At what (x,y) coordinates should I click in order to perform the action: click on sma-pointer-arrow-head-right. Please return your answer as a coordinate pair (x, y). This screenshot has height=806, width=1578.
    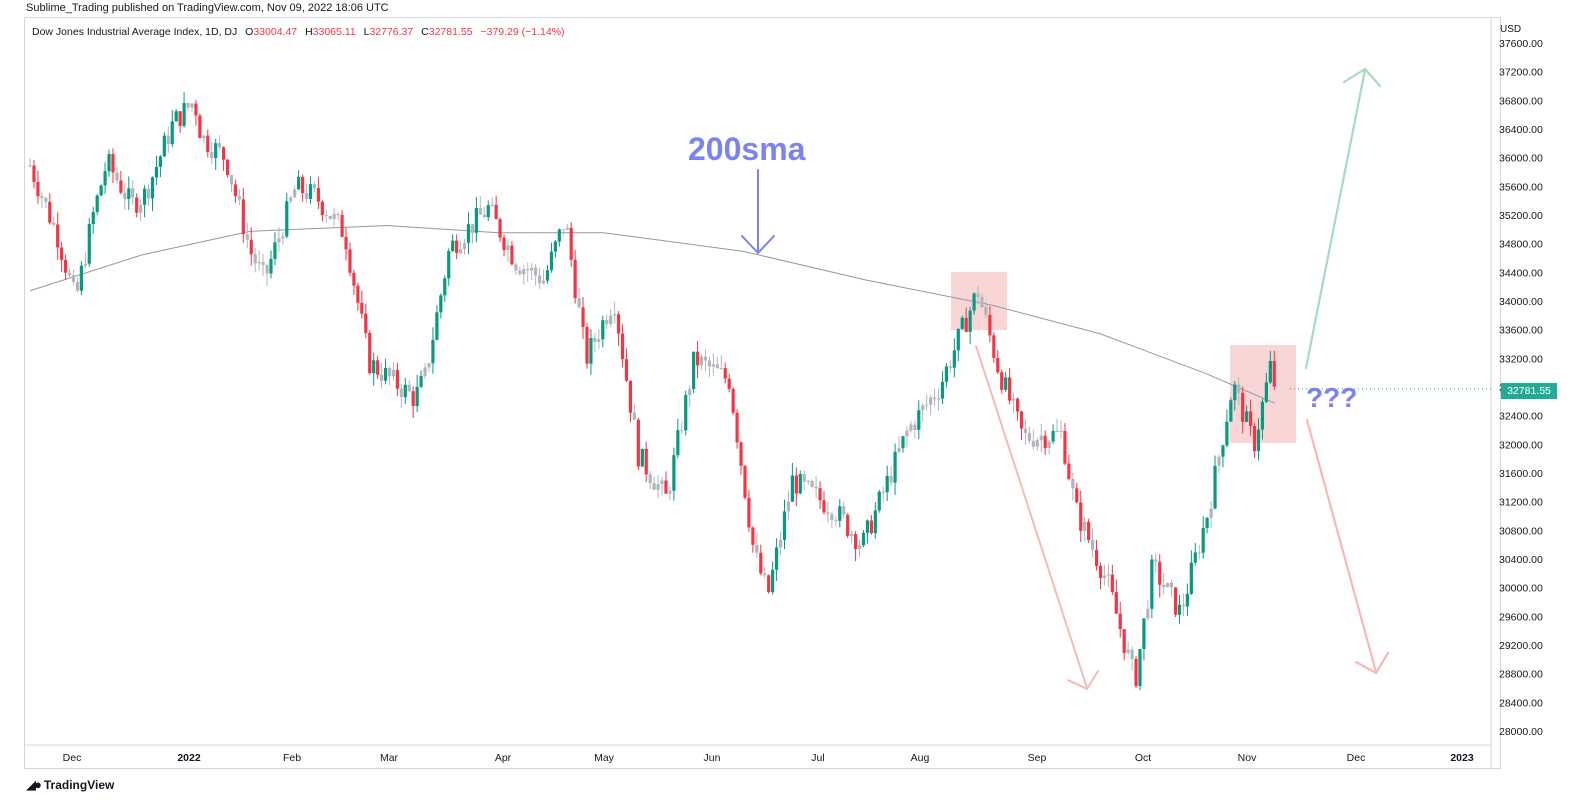
    Looking at the image, I should click on (766, 244).